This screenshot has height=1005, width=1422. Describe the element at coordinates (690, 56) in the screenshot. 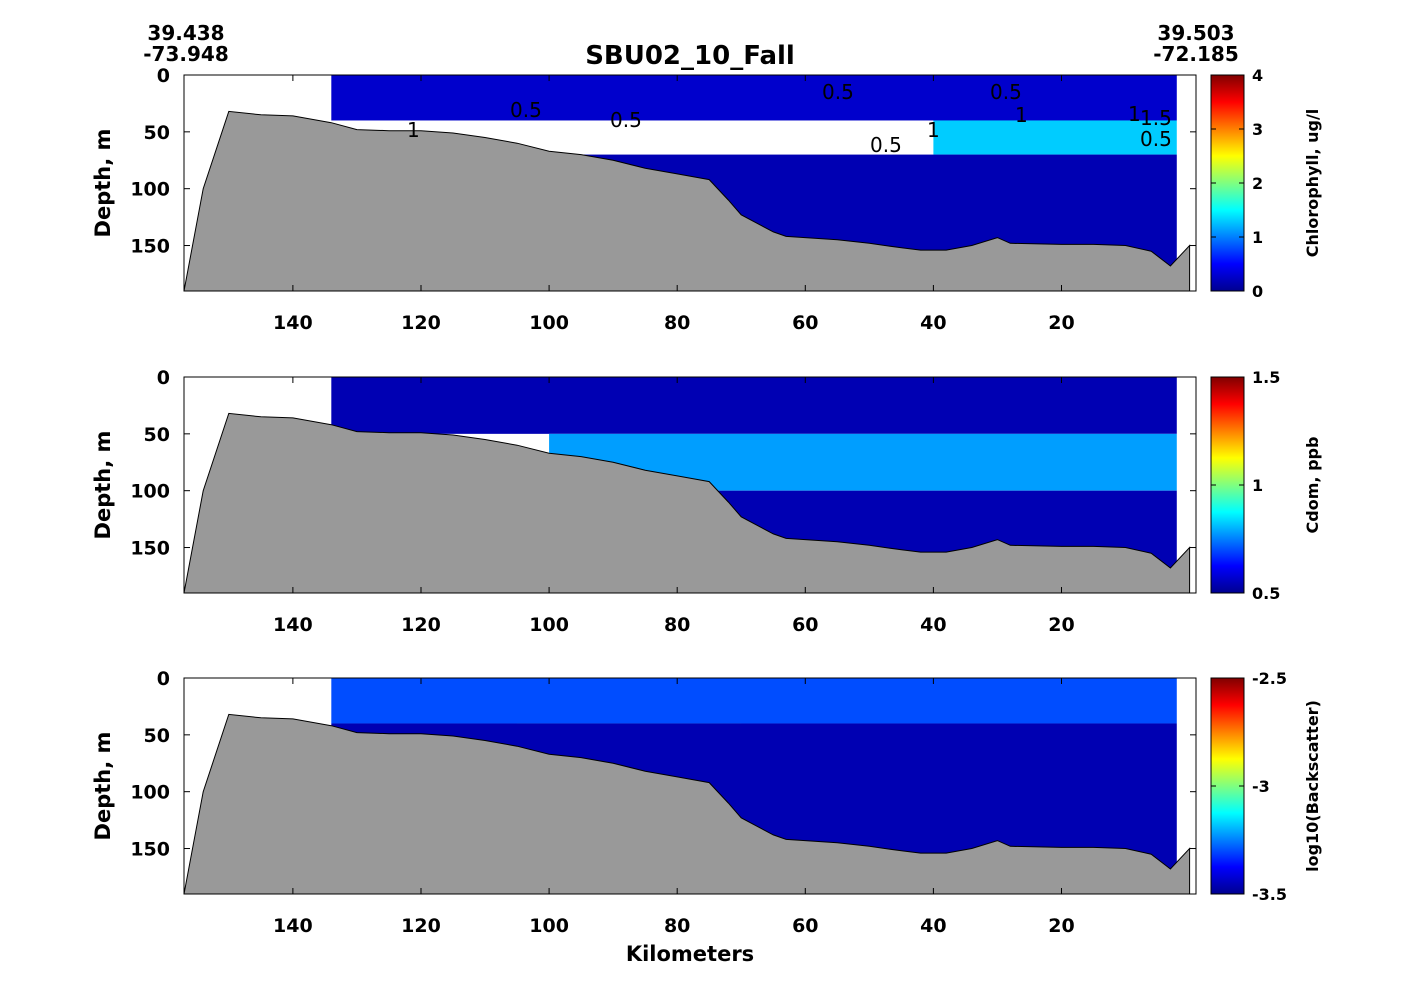

I see `figure-title: SBU02_10_Fall` at that location.